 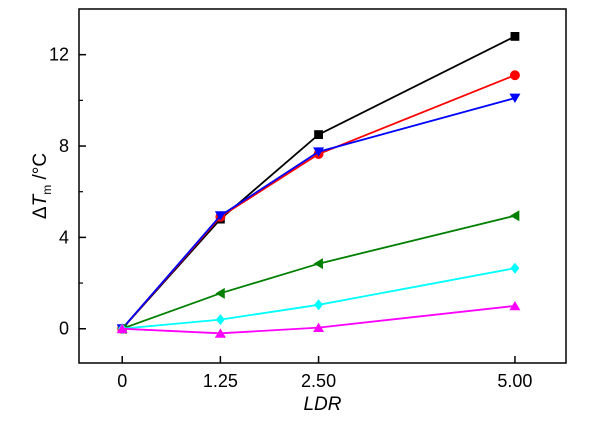 What do you see at coordinates (318, 381) in the screenshot?
I see `x-tick-label: 2.50` at bounding box center [318, 381].